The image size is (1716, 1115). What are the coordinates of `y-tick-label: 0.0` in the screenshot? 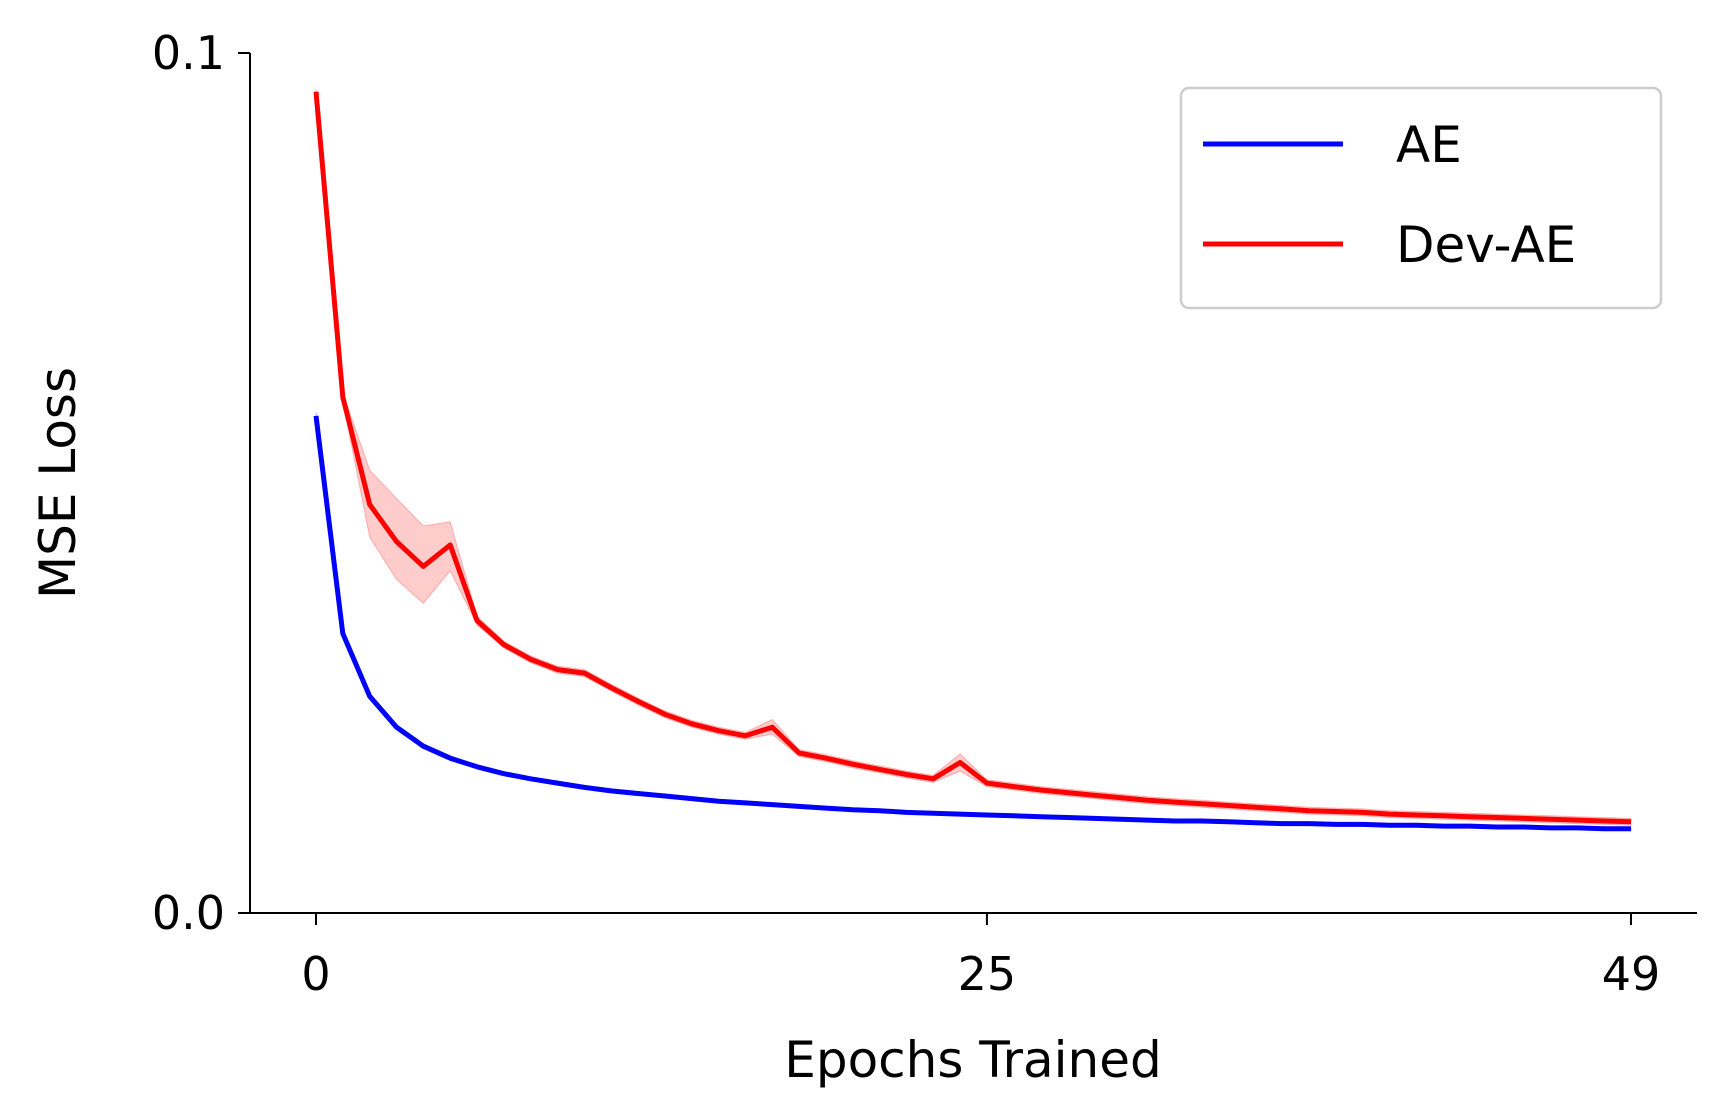 It's located at (188, 913).